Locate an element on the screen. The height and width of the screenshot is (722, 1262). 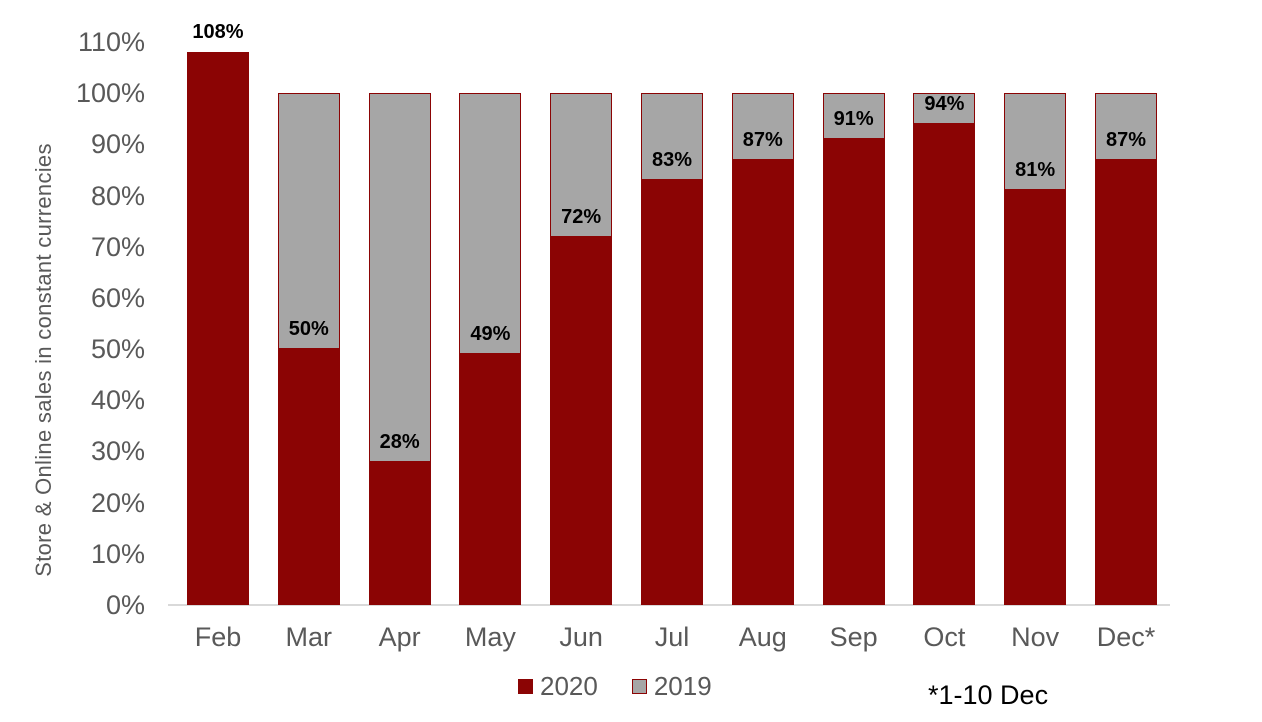
y-tick-80%: 80% is located at coordinates (117, 195).